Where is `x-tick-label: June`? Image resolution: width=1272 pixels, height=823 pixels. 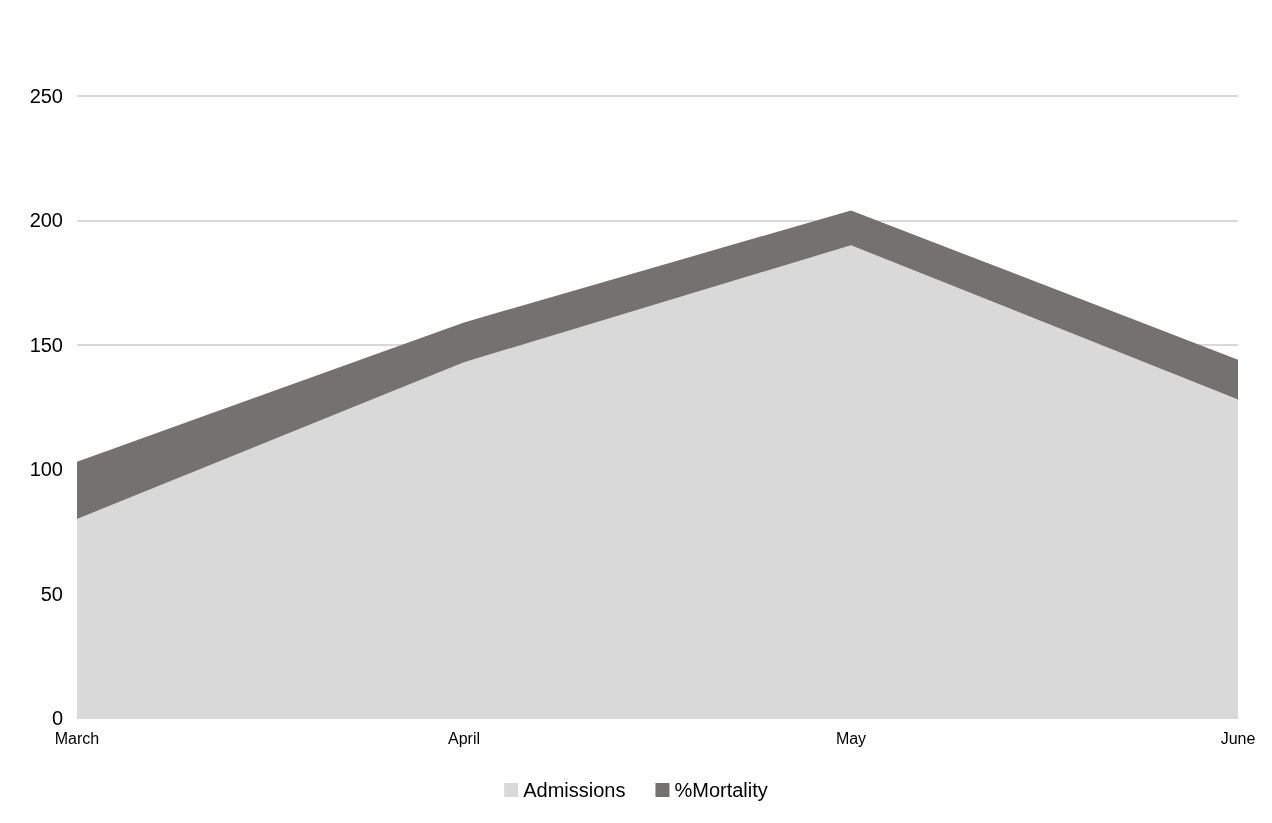 x-tick-label: June is located at coordinates (1238, 738).